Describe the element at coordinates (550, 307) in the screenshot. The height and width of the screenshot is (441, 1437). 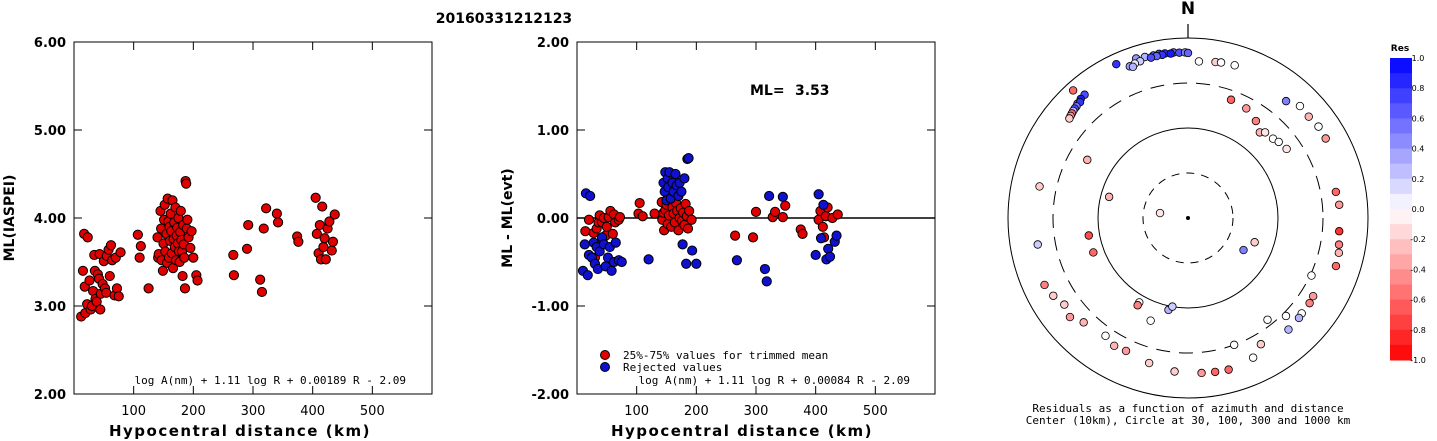
I see `y-tick-label: -1.00` at that location.